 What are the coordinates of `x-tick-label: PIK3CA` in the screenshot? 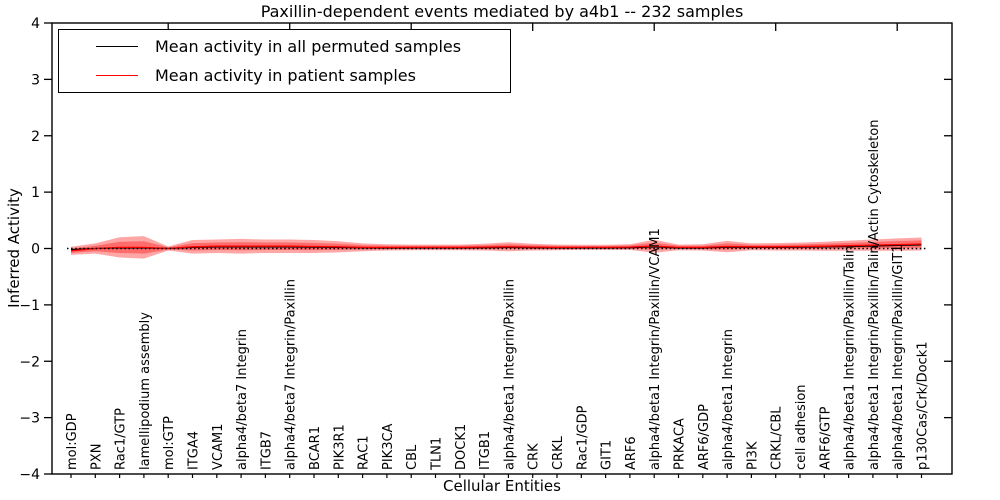 It's located at (388, 446).